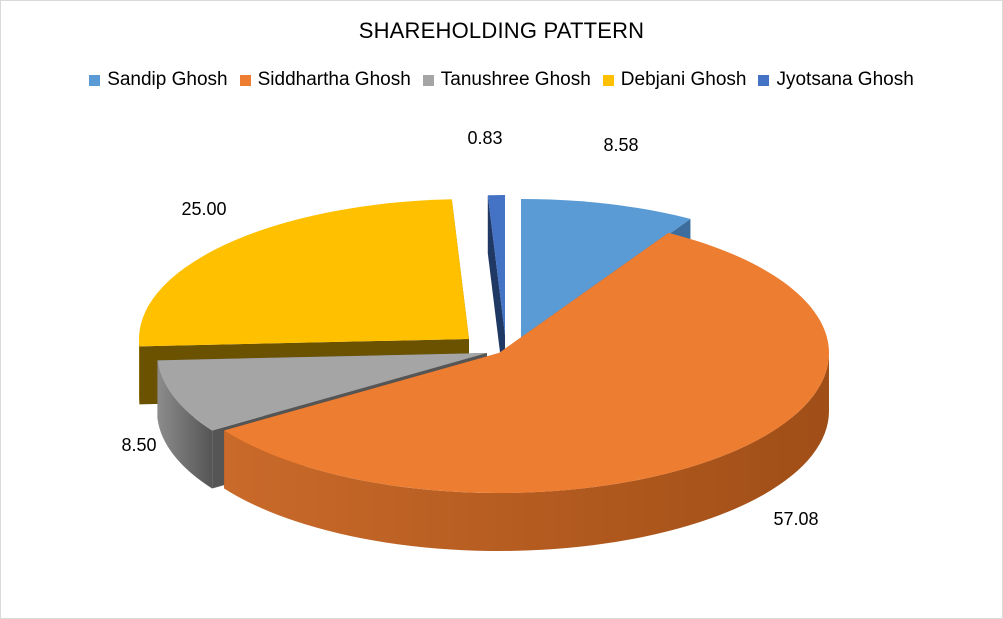 This screenshot has height=619, width=1003. I want to click on legend-label: Debjani Ghosh, so click(683, 79).